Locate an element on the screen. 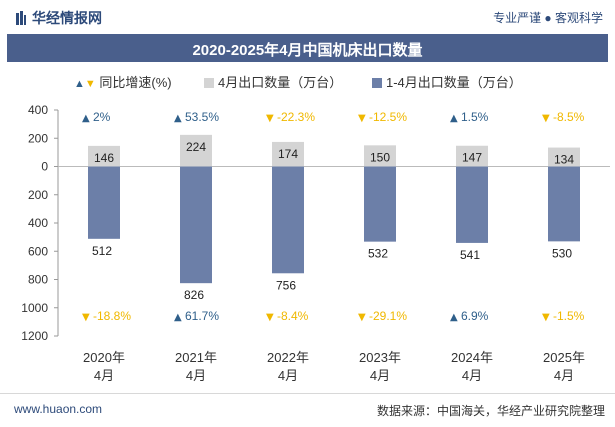 The width and height of the screenshot is (615, 427). april-value-label: 150 is located at coordinates (380, 157).